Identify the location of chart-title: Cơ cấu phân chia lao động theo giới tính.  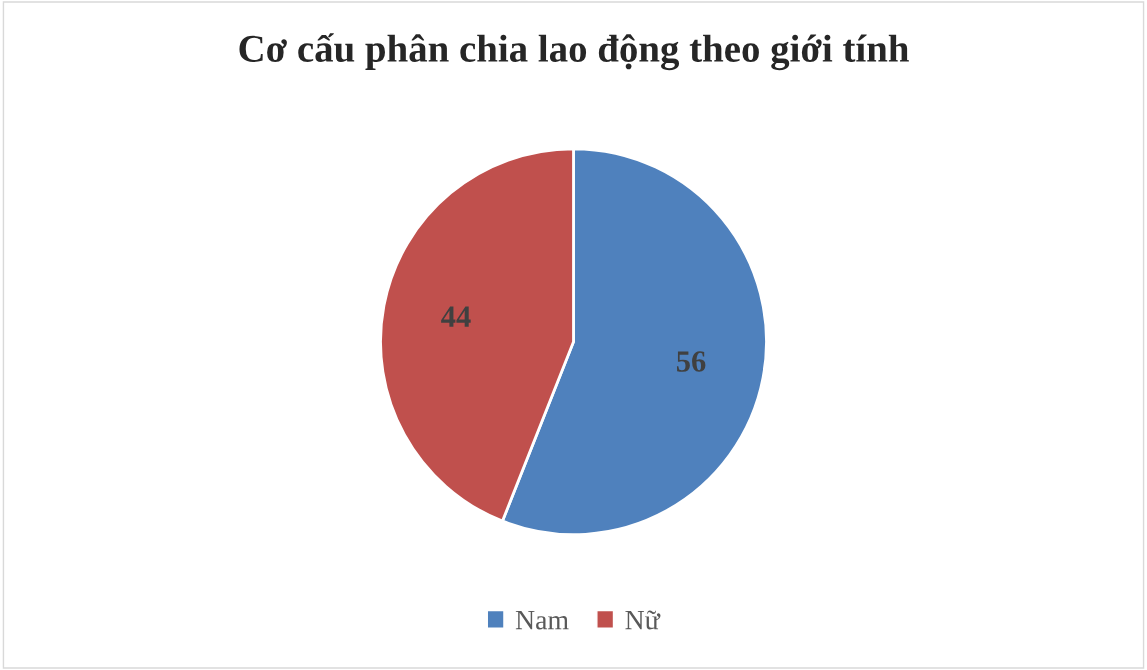
(574, 52).